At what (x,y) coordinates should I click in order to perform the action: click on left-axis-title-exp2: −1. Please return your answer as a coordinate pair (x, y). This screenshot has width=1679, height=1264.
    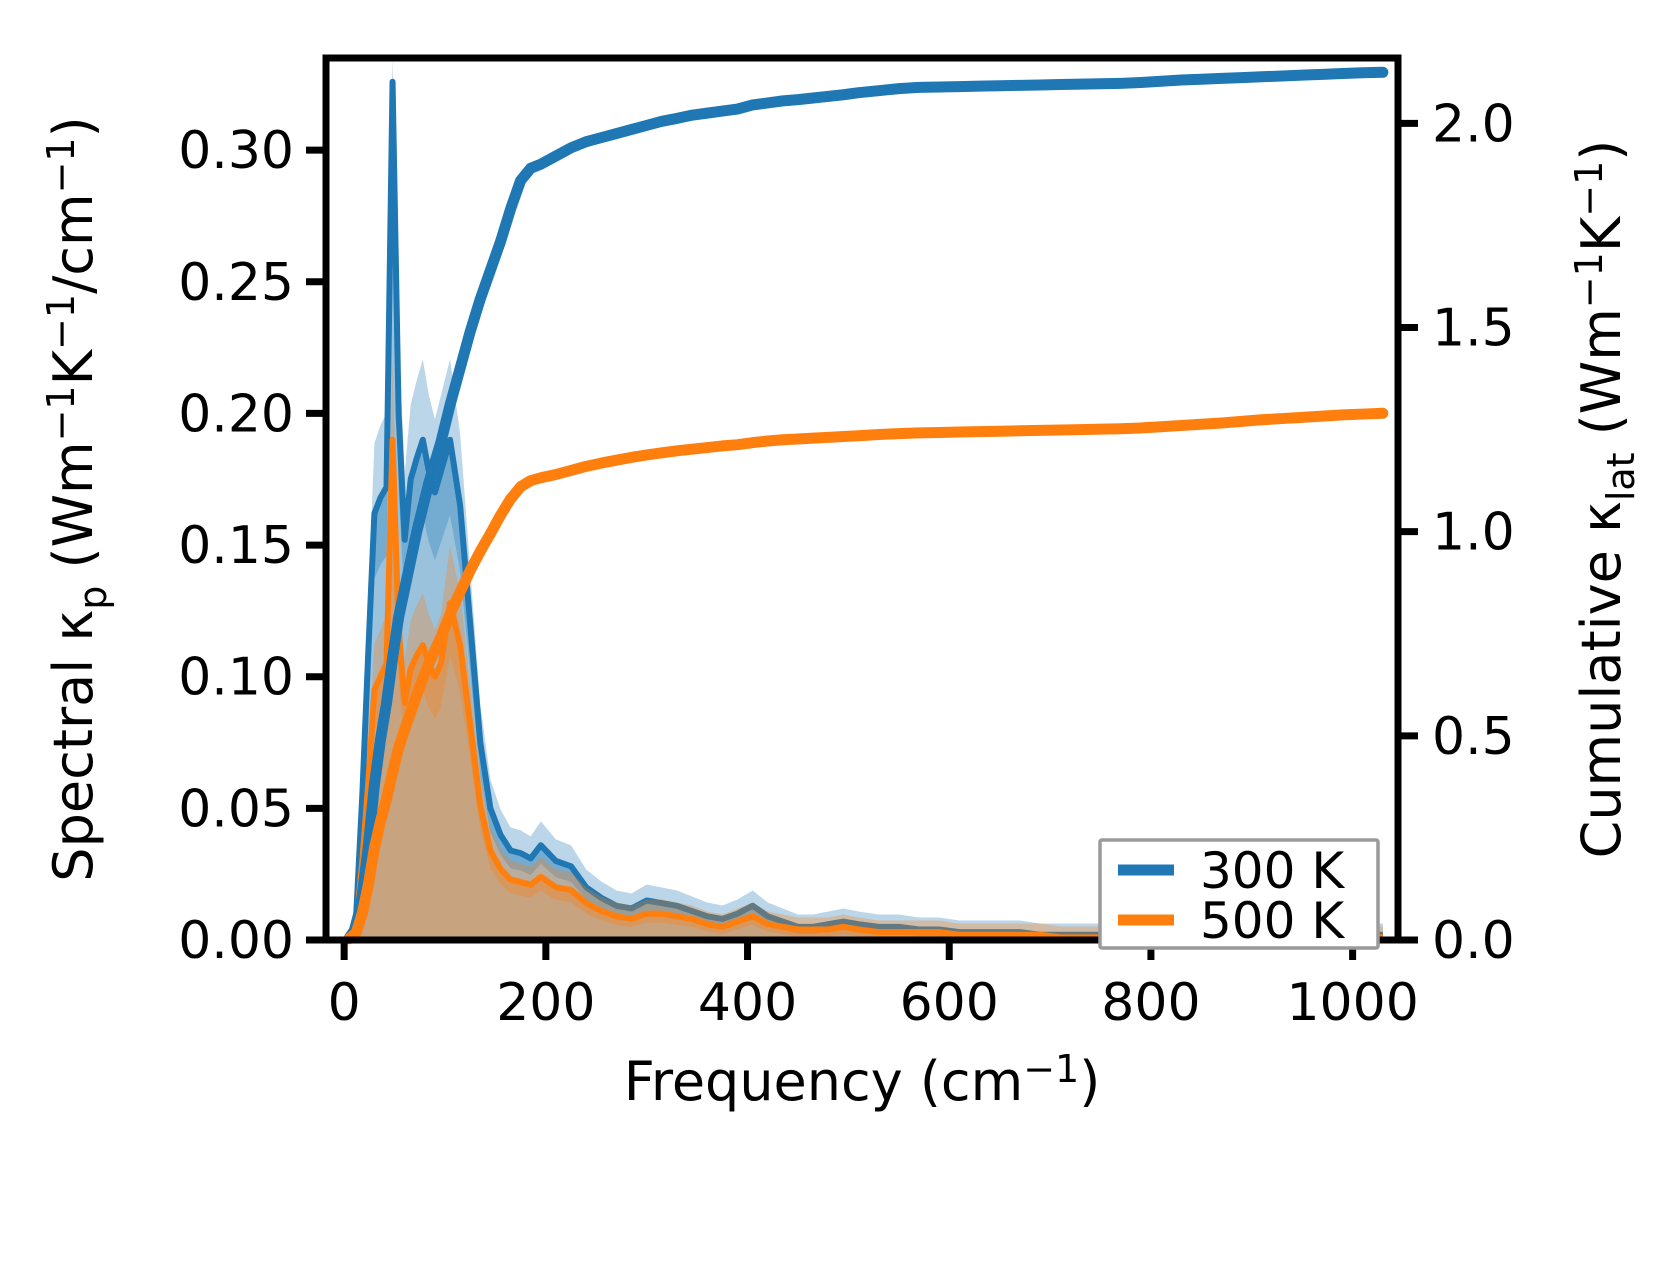
    Looking at the image, I should click on (61, 322).